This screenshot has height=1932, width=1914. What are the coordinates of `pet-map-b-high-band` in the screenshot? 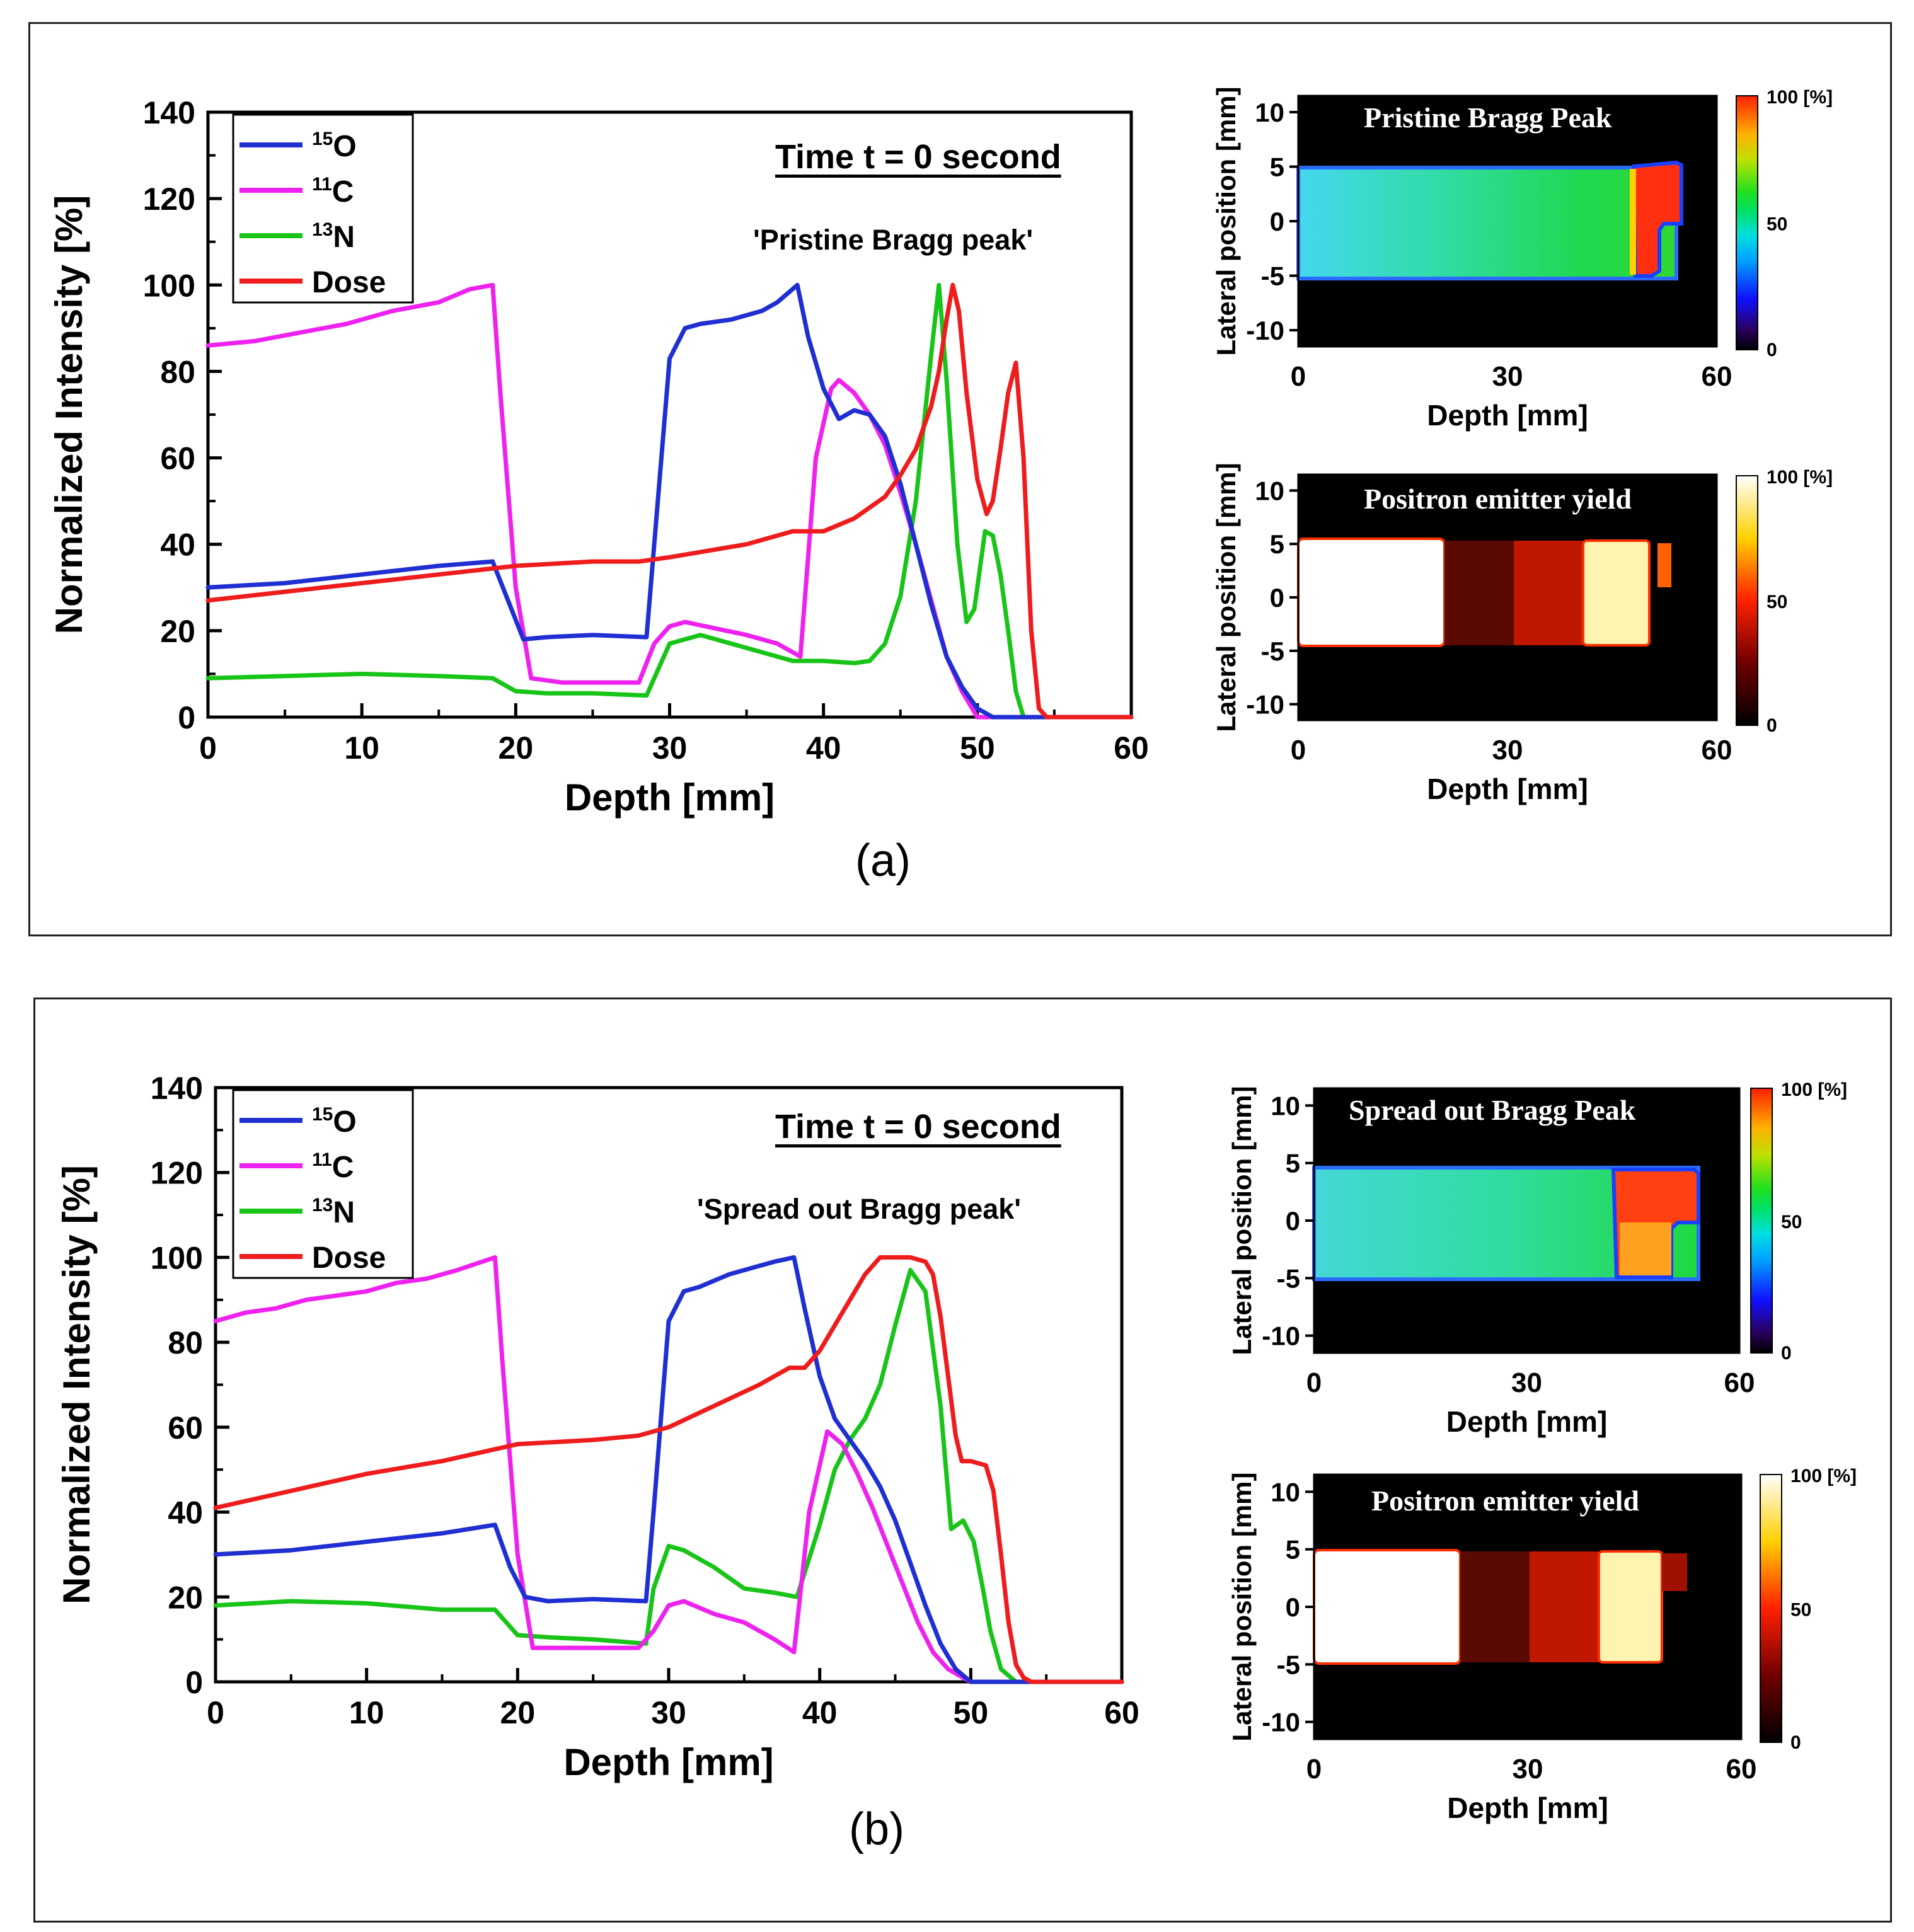 It's located at (1630, 1607).